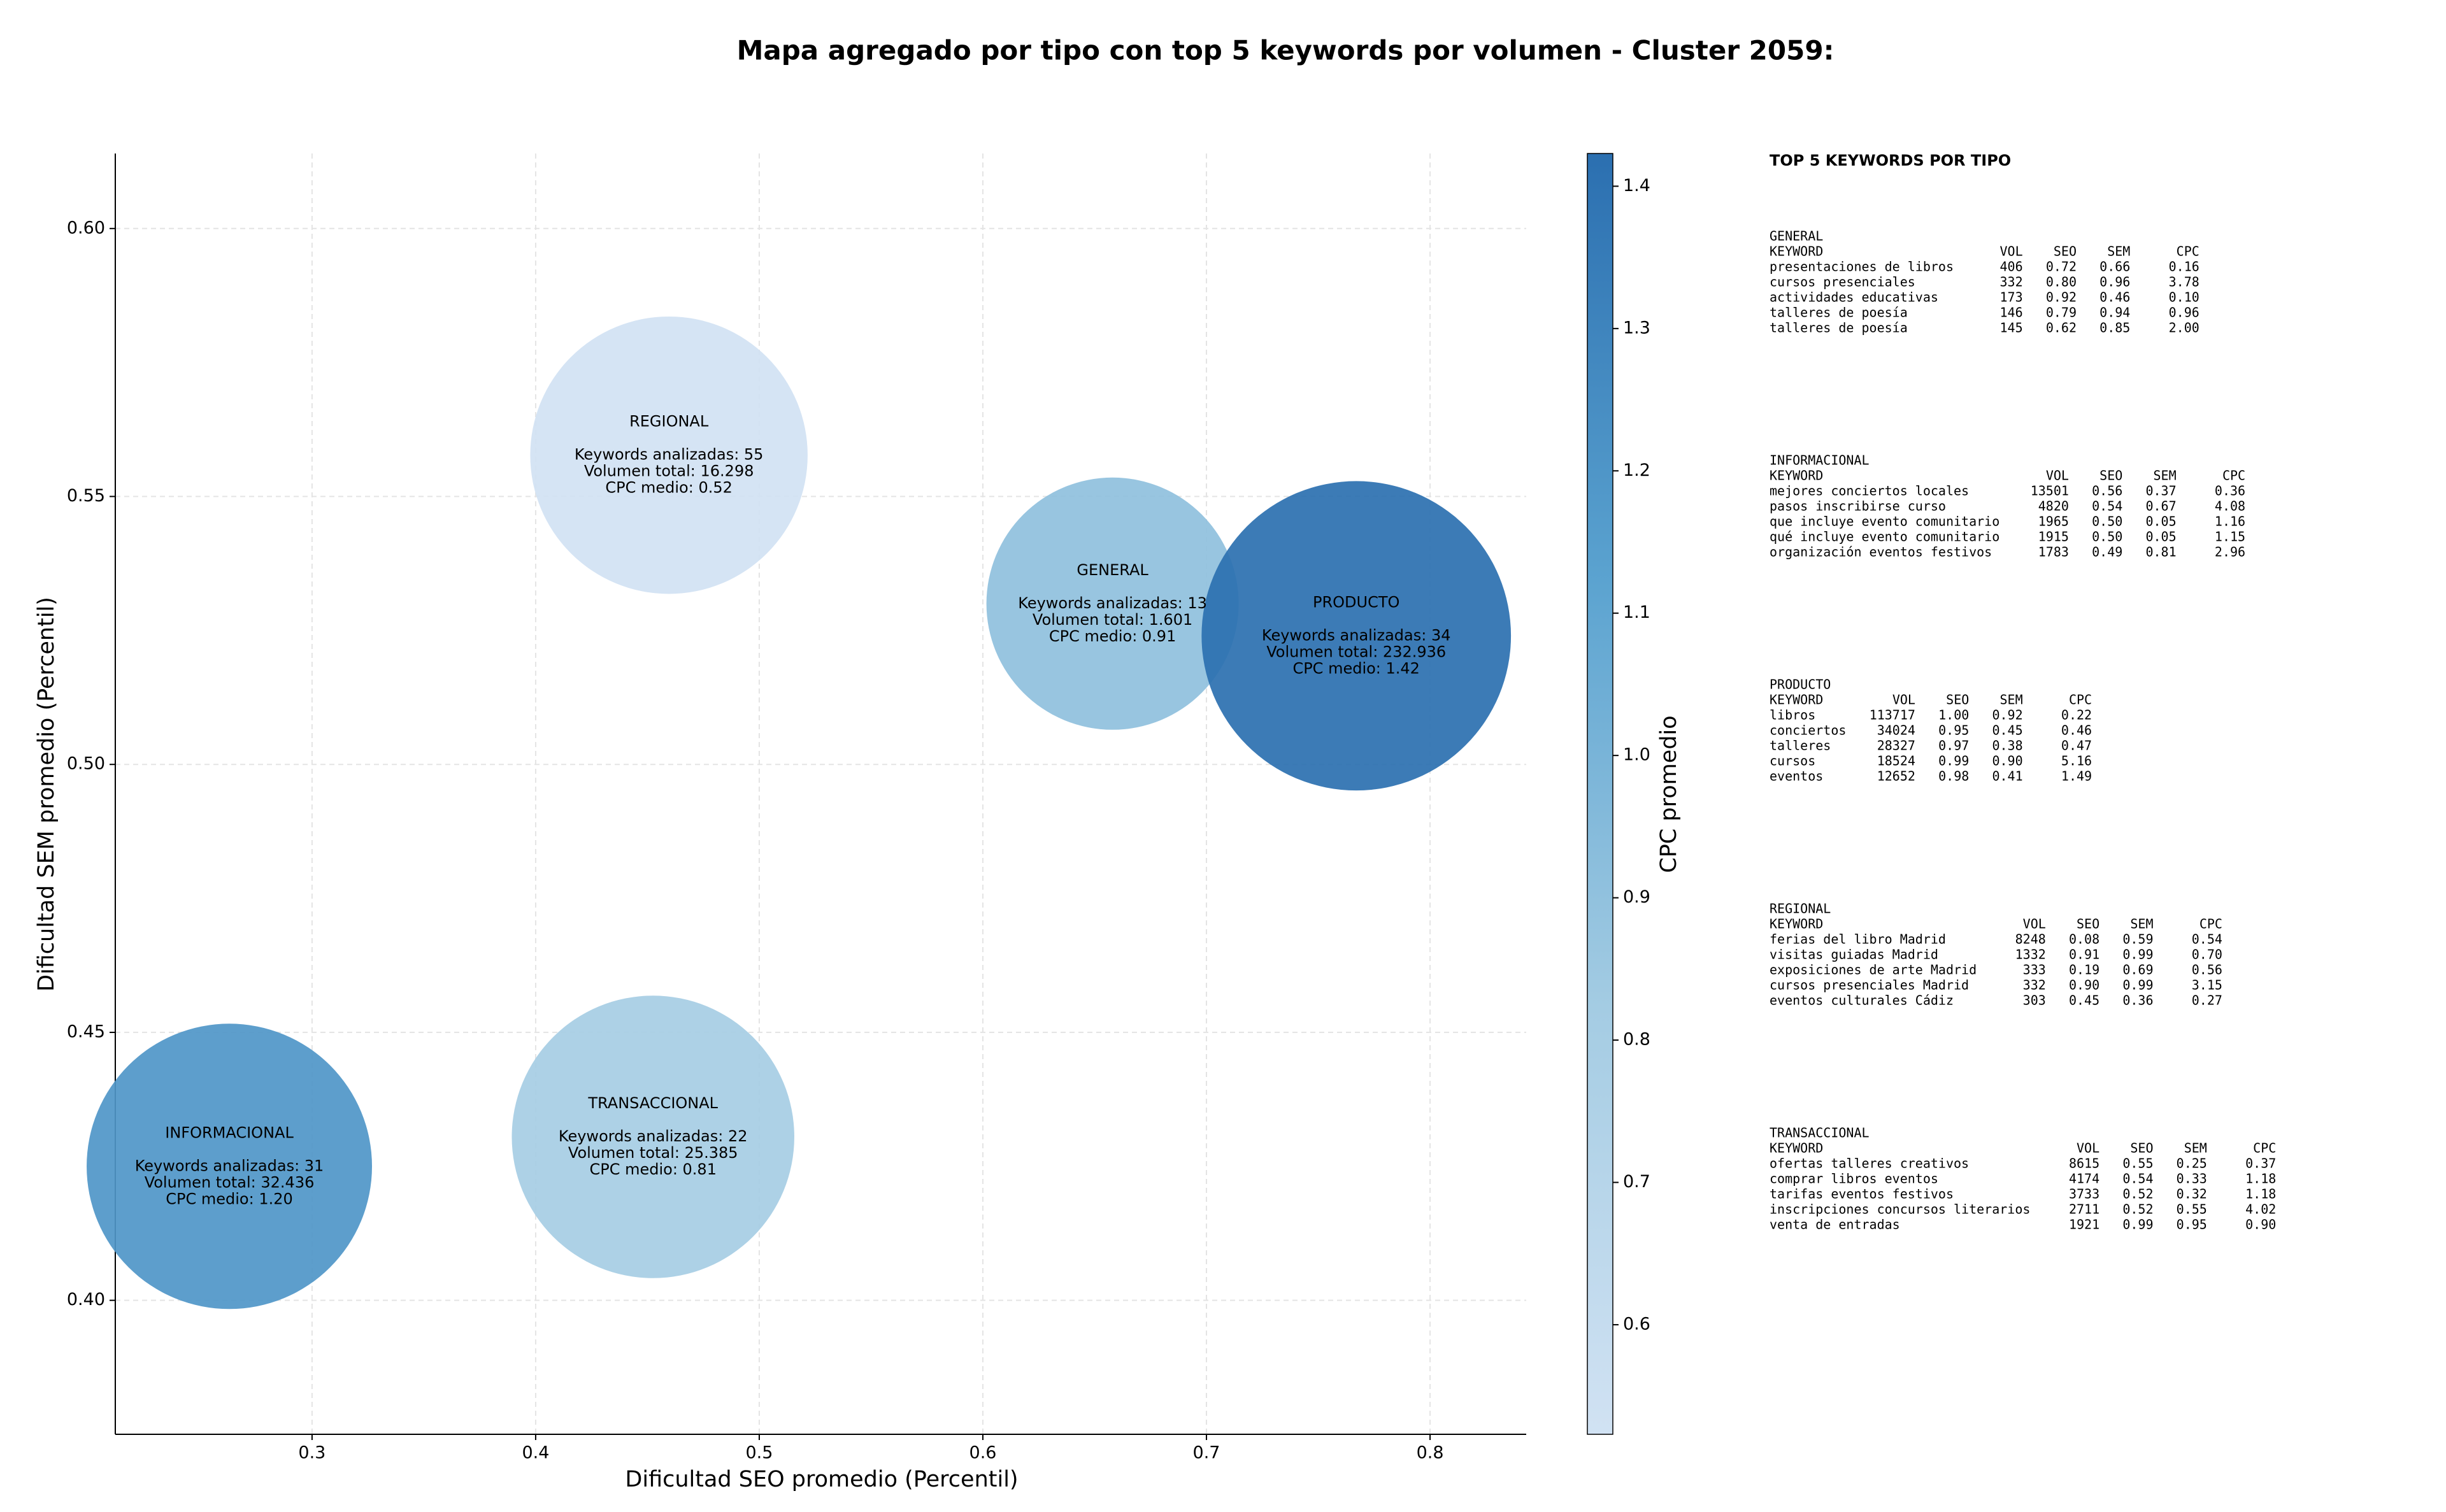  I want to click on table-cell: 3.78, so click(2184, 282).